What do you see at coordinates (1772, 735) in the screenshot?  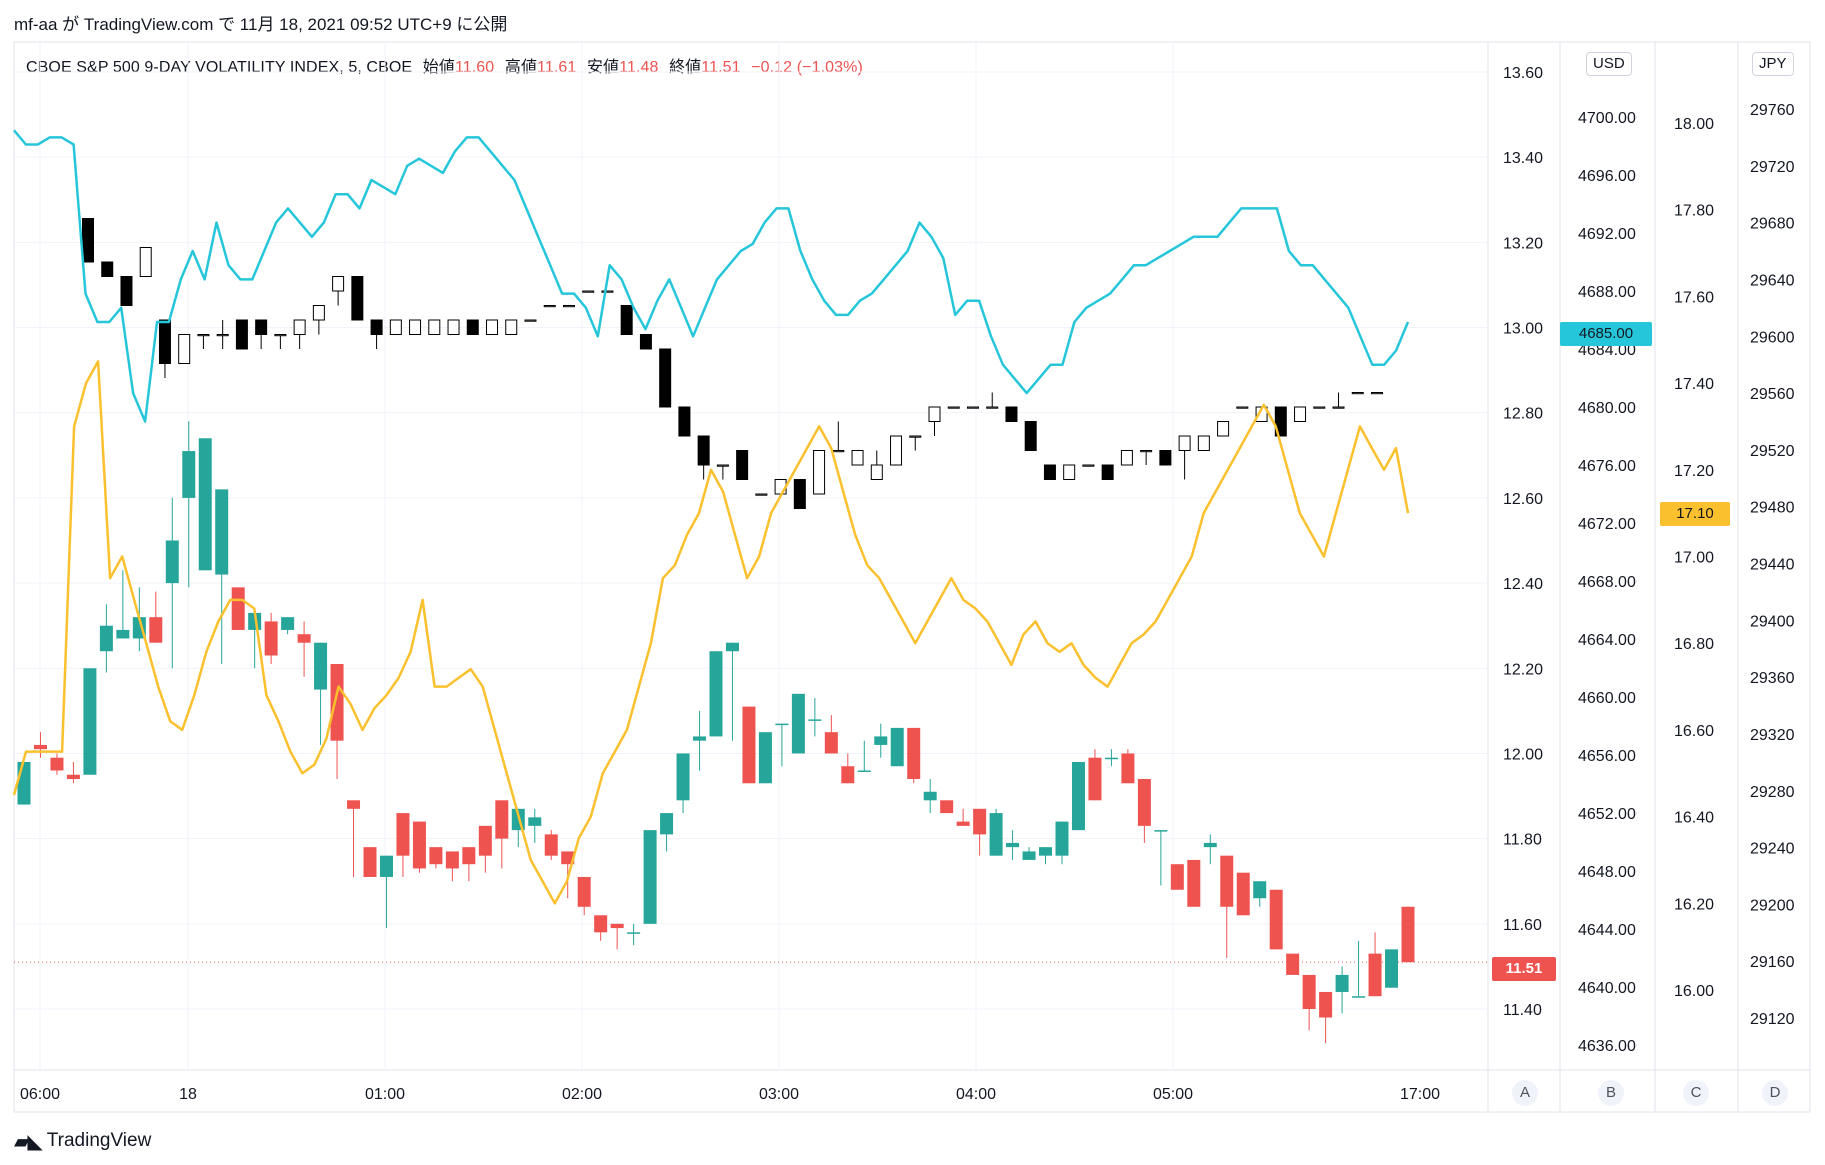 I see `y-tick-d: 29320` at bounding box center [1772, 735].